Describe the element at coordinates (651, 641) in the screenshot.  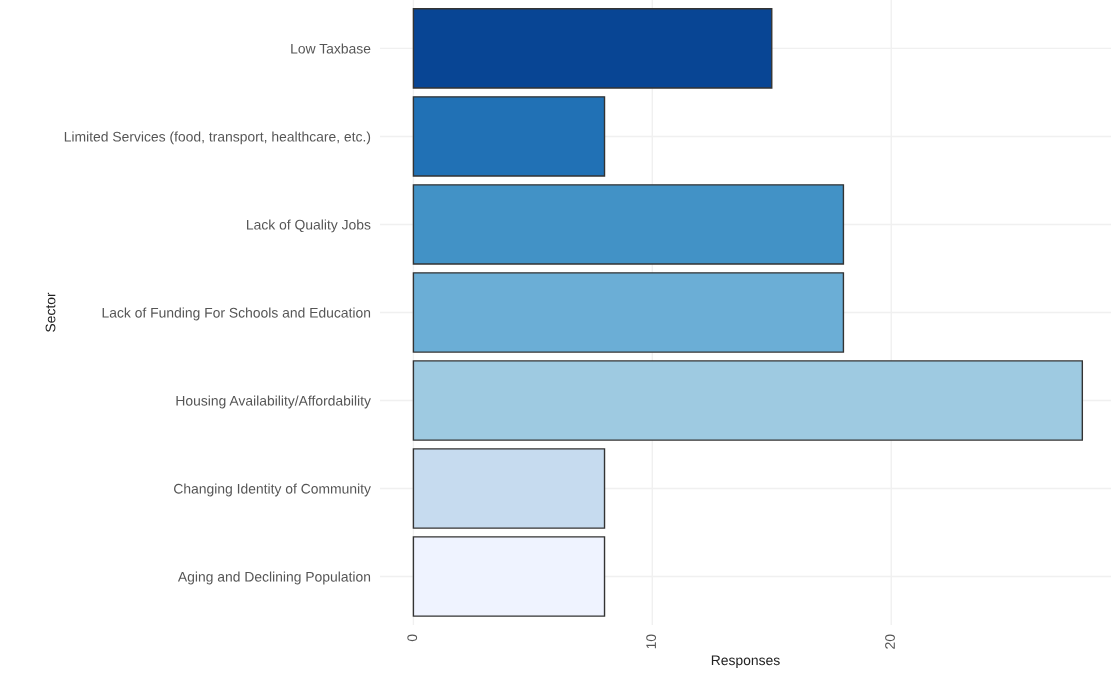
I see `x-tick-label: 10` at that location.